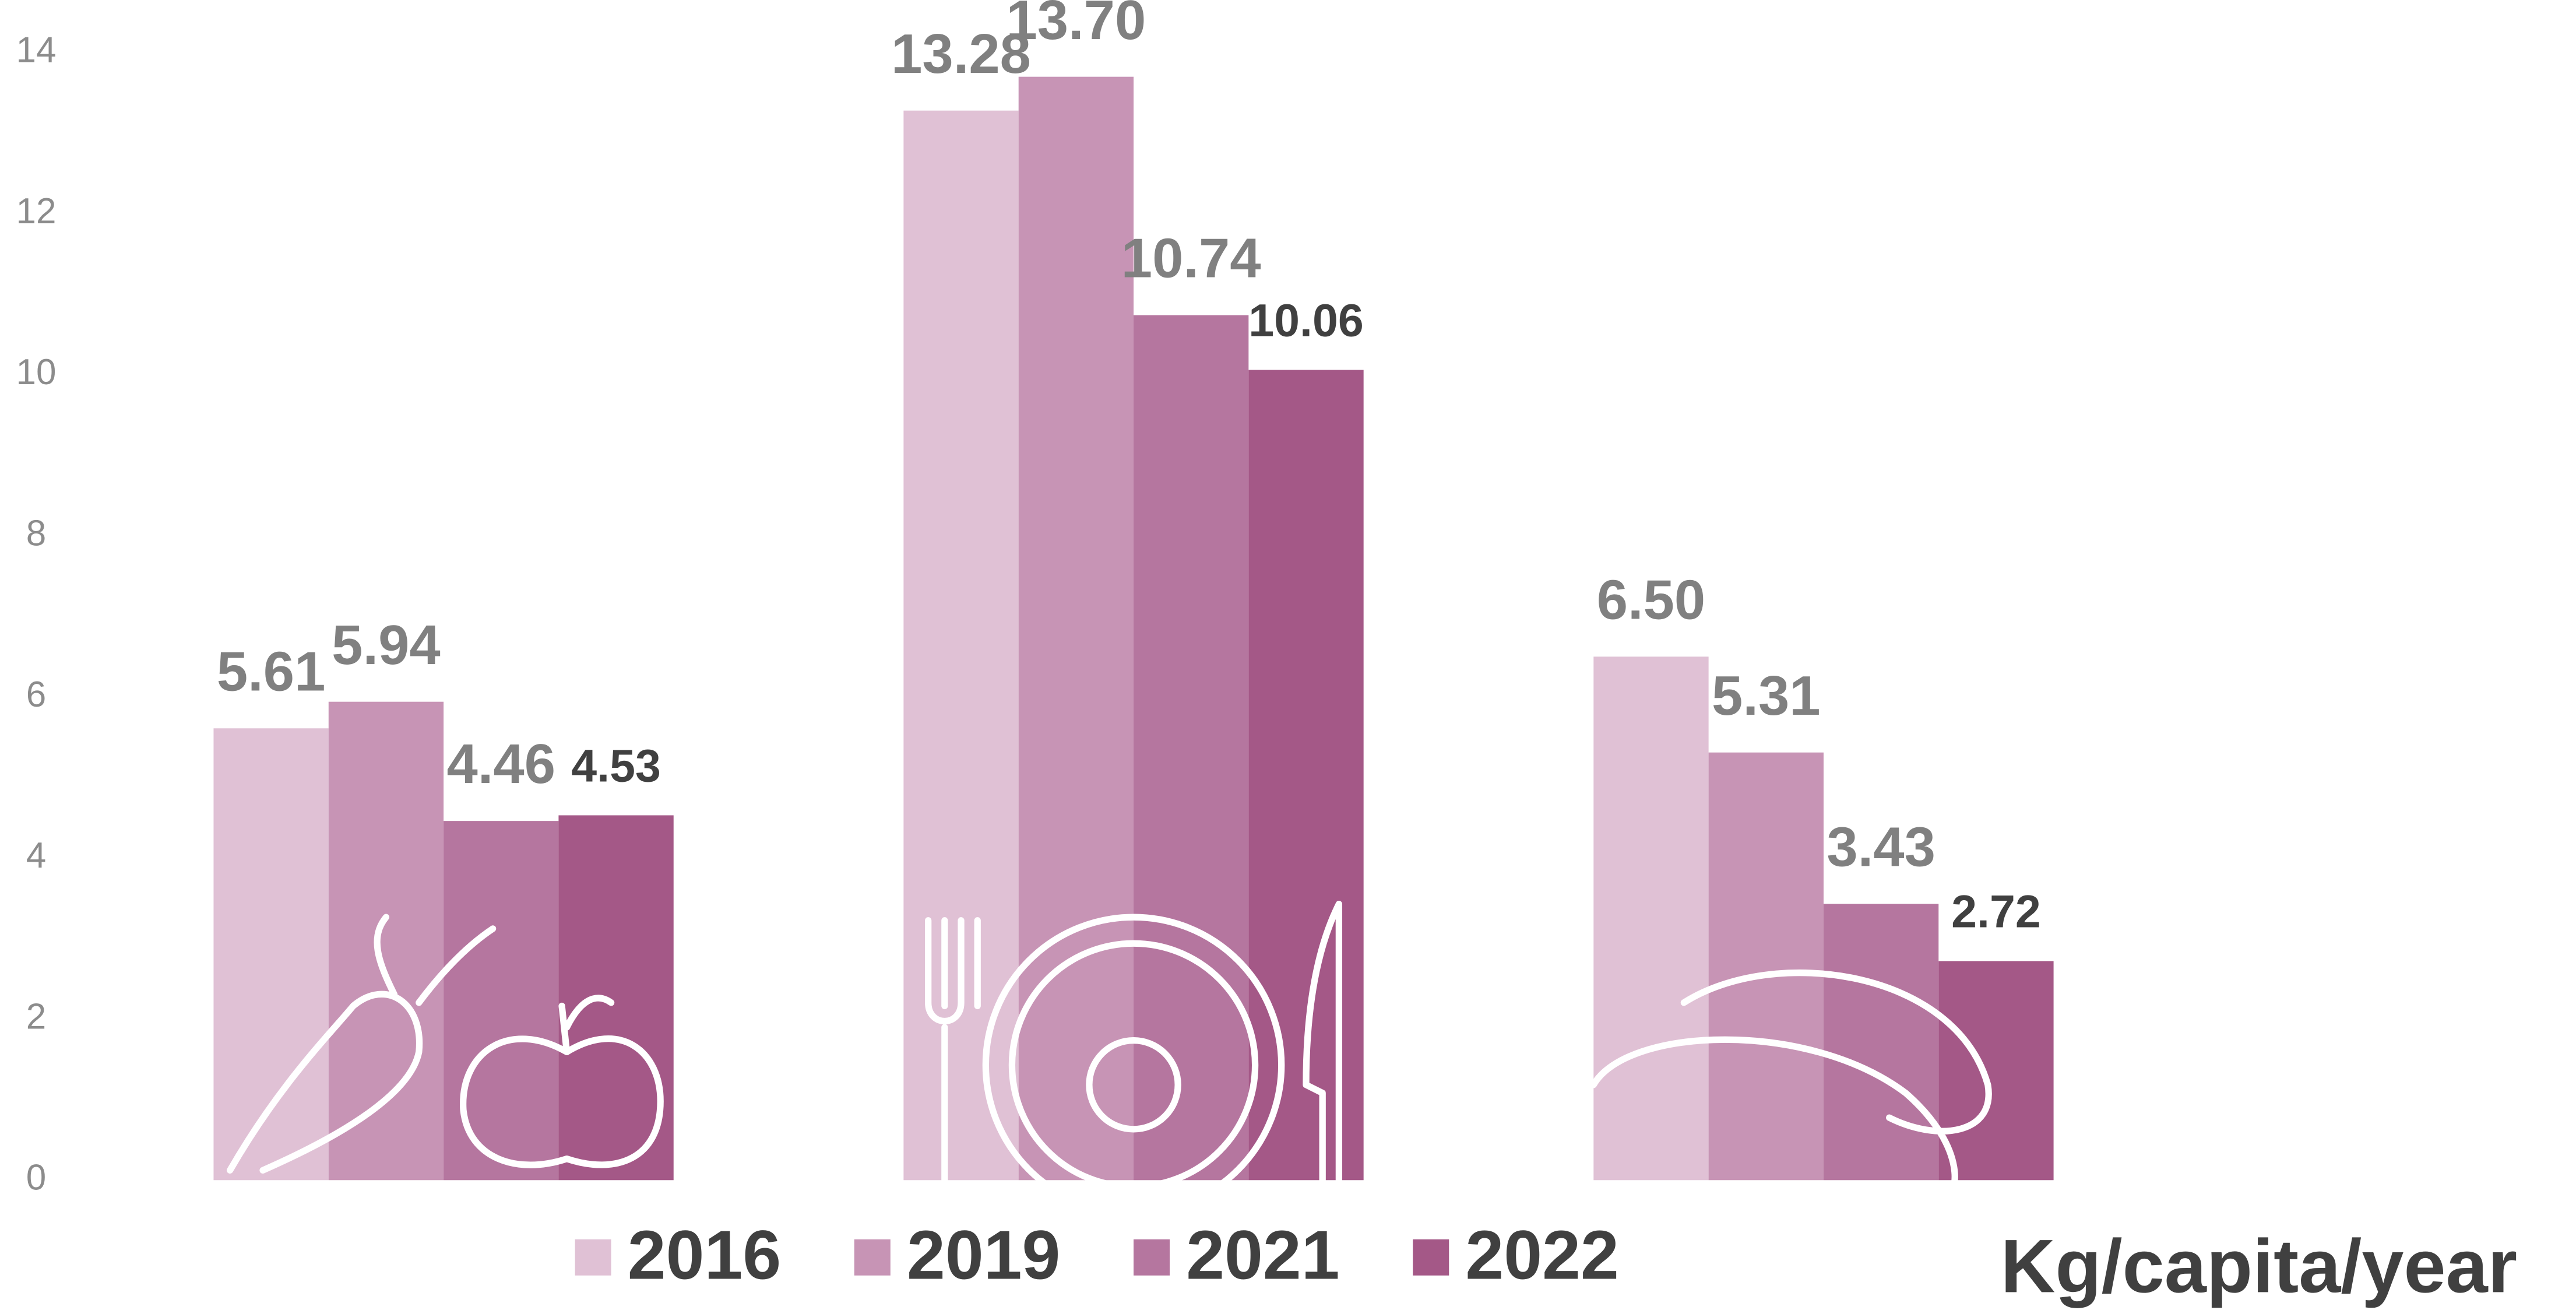 This screenshot has height=1310, width=2576. Describe the element at coordinates (984, 1255) in the screenshot. I see `legend-label: 2019` at that location.